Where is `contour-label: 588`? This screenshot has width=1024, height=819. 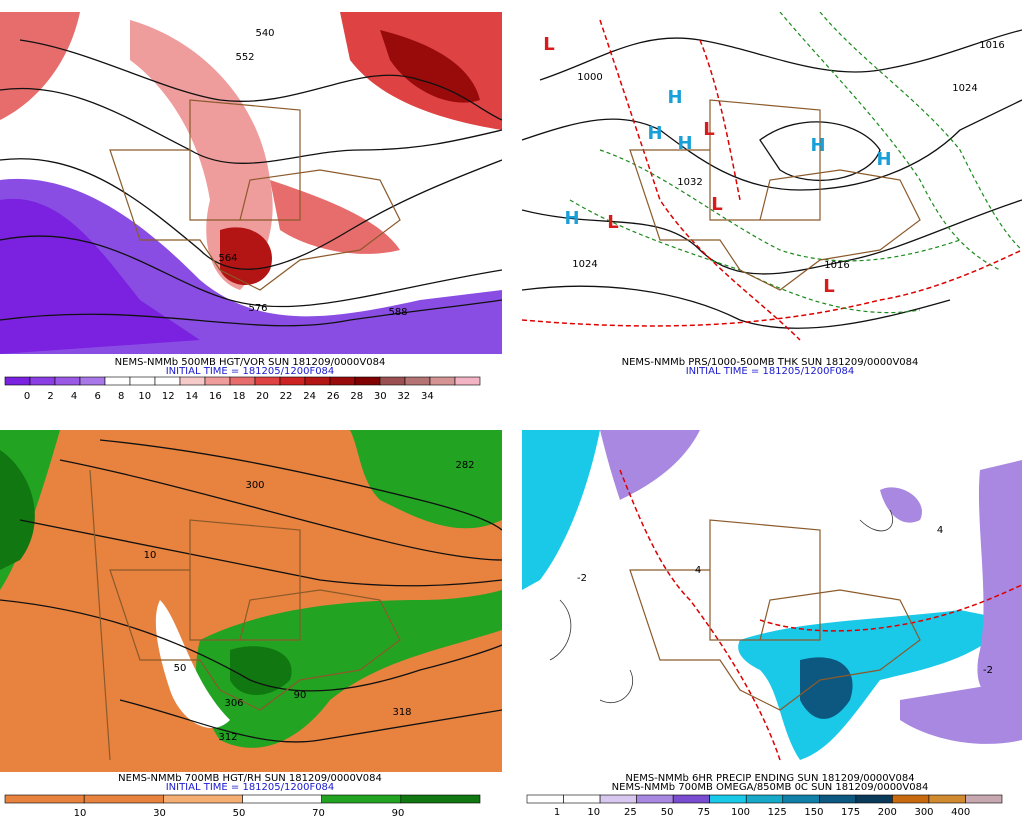 contour-label: 588 is located at coordinates (397, 312).